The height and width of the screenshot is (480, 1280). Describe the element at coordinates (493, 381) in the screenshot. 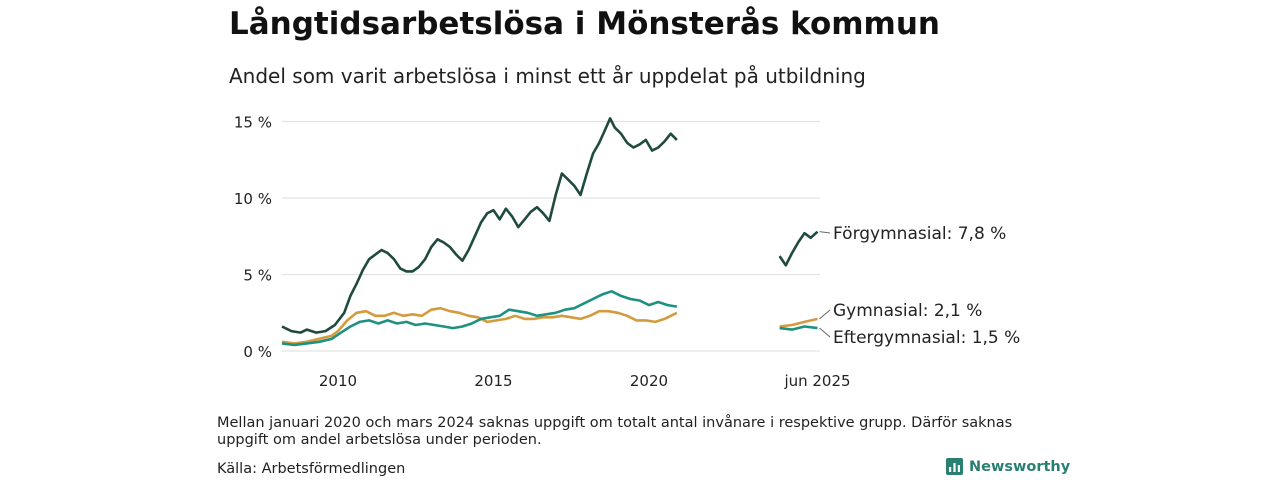

I see `x-tick-label: 2015` at that location.